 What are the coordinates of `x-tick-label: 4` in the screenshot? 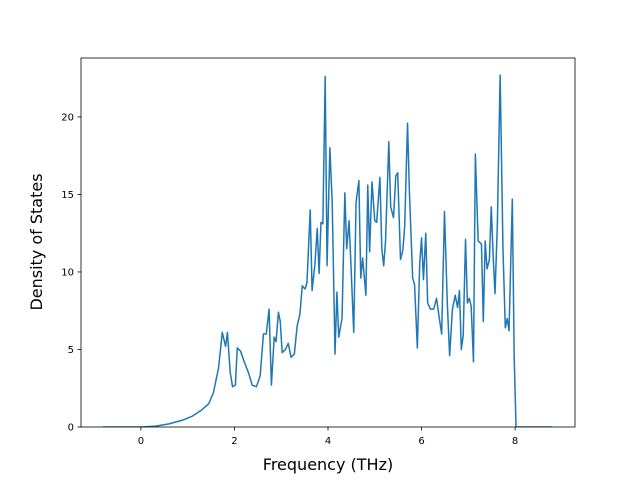 It's located at (328, 441).